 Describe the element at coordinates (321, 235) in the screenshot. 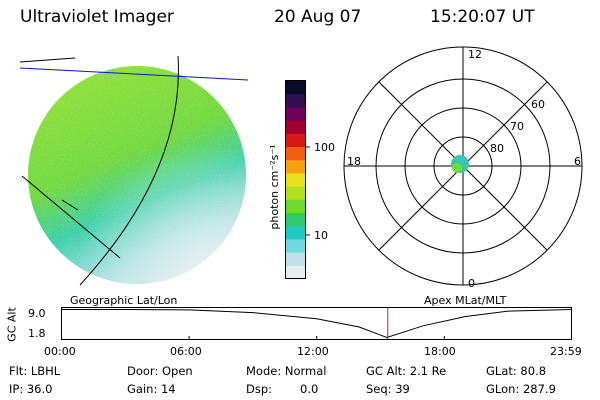

I see `colorbar-tick-10: 10` at that location.